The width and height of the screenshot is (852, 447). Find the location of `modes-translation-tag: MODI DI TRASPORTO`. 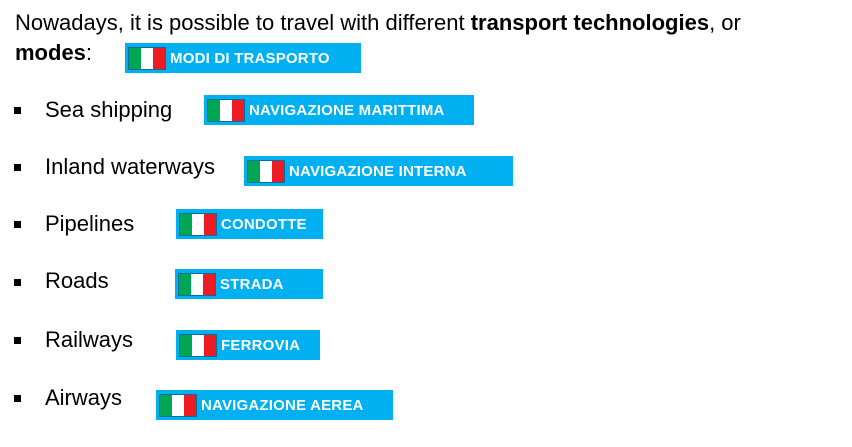

modes-translation-tag: MODI DI TRASPORTO is located at coordinates (243, 58).